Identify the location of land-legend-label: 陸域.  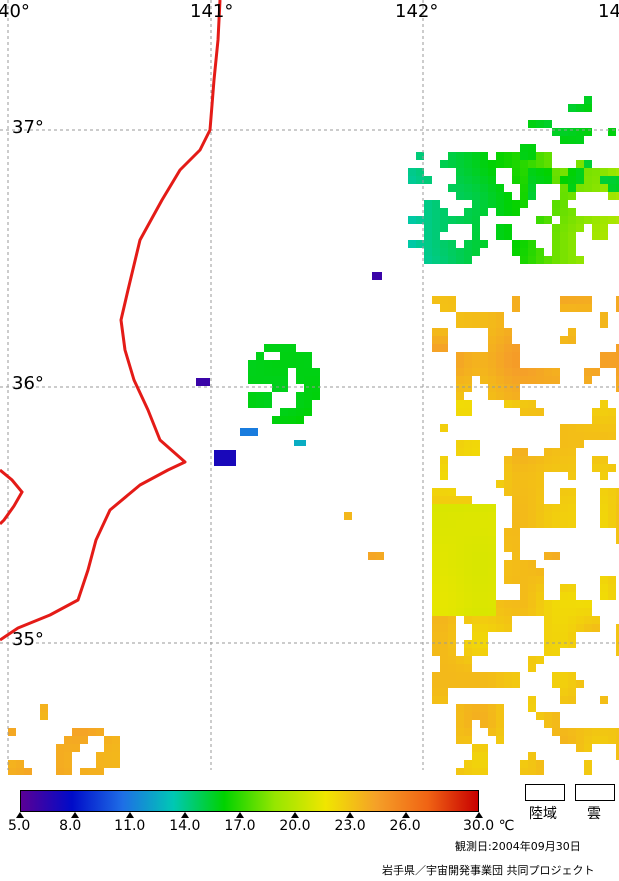
(543, 814).